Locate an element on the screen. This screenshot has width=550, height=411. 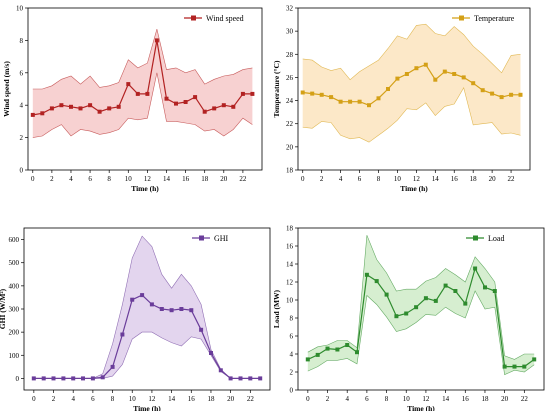
y-tick-label: 26 is located at coordinates (290, 78).